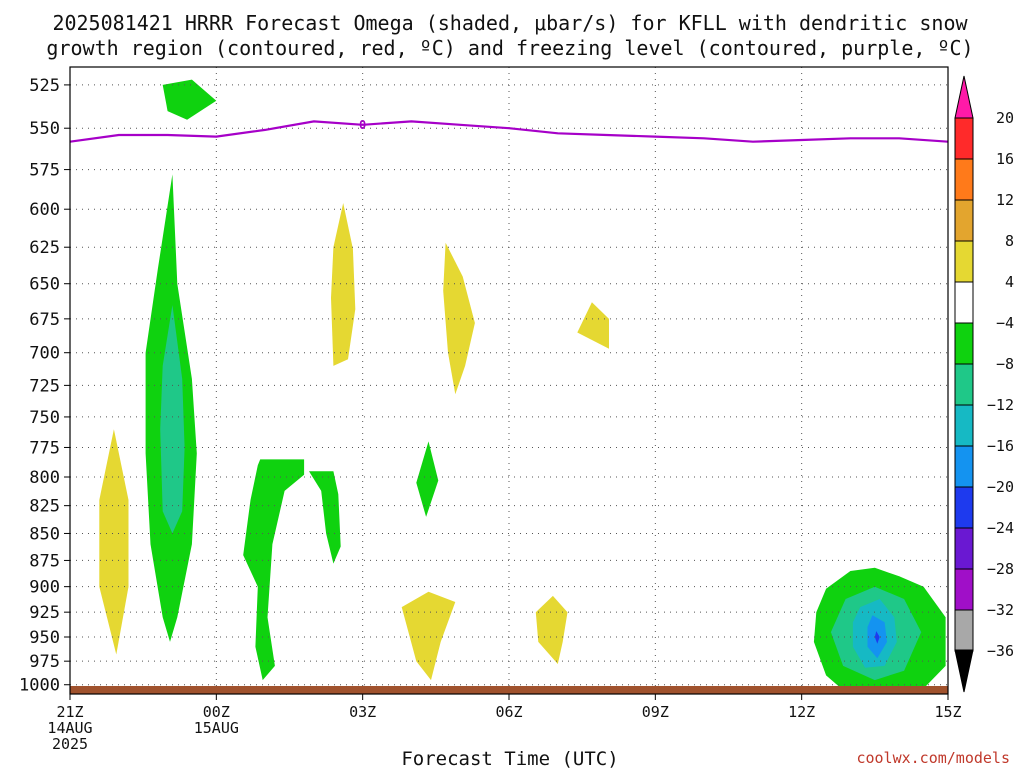 The width and height of the screenshot is (1024, 768). What do you see at coordinates (44, 561) in the screenshot?
I see `y-tick-label: 875` at bounding box center [44, 561].